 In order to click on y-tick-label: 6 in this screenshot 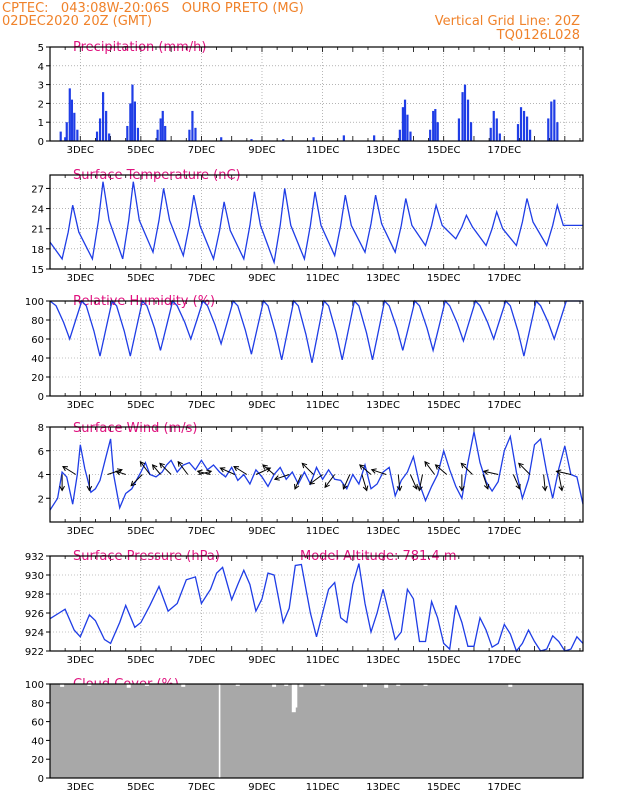, I will do `click(41, 452)`.